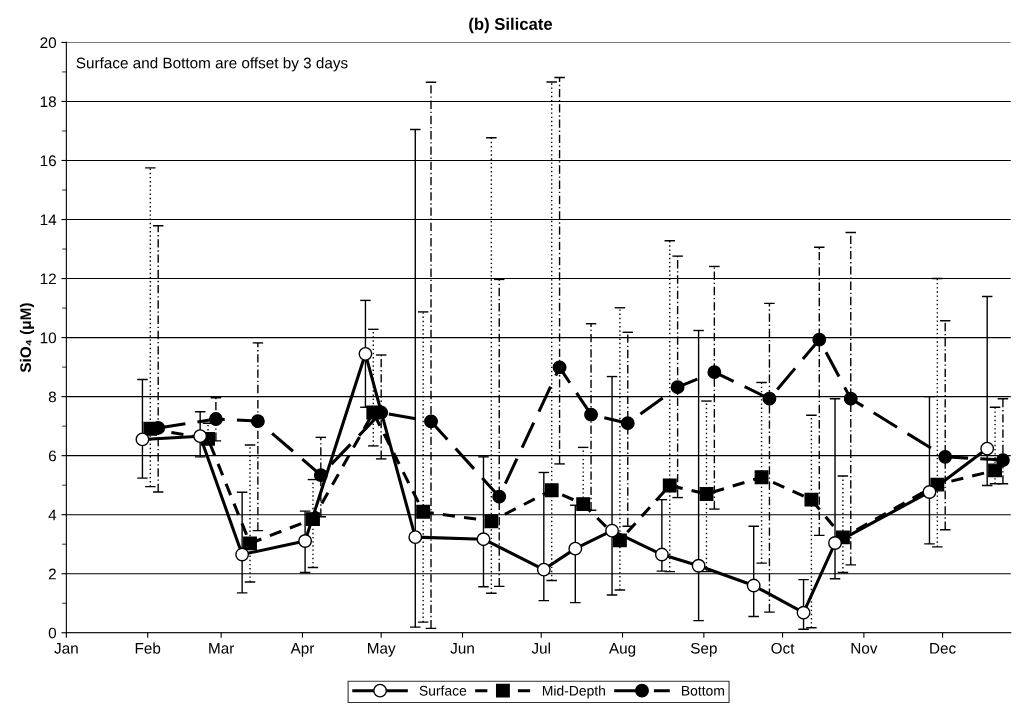 The width and height of the screenshot is (1021, 707). What do you see at coordinates (573, 692) in the screenshot?
I see `legend-label: Mid-Depth` at bounding box center [573, 692].